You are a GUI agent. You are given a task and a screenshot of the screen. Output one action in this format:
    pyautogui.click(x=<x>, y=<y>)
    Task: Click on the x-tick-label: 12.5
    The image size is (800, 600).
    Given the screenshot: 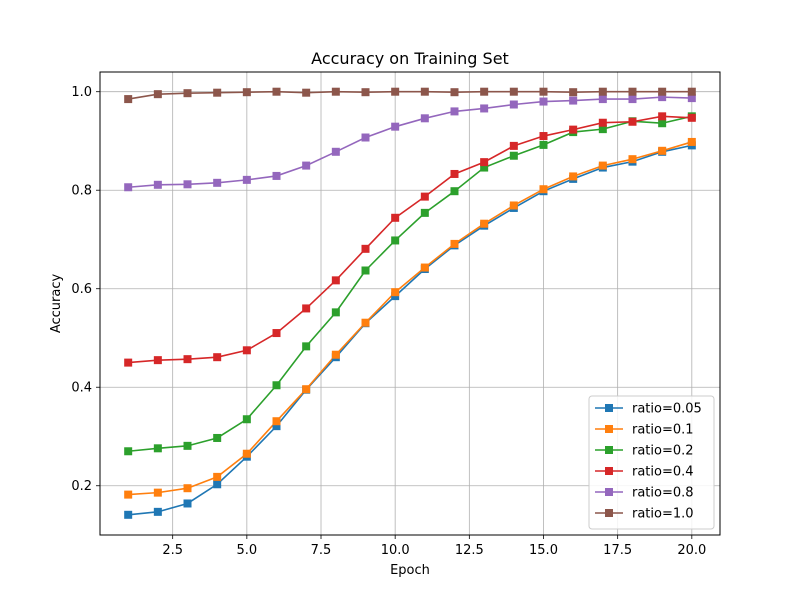 What is the action you would take?
    pyautogui.click(x=469, y=550)
    